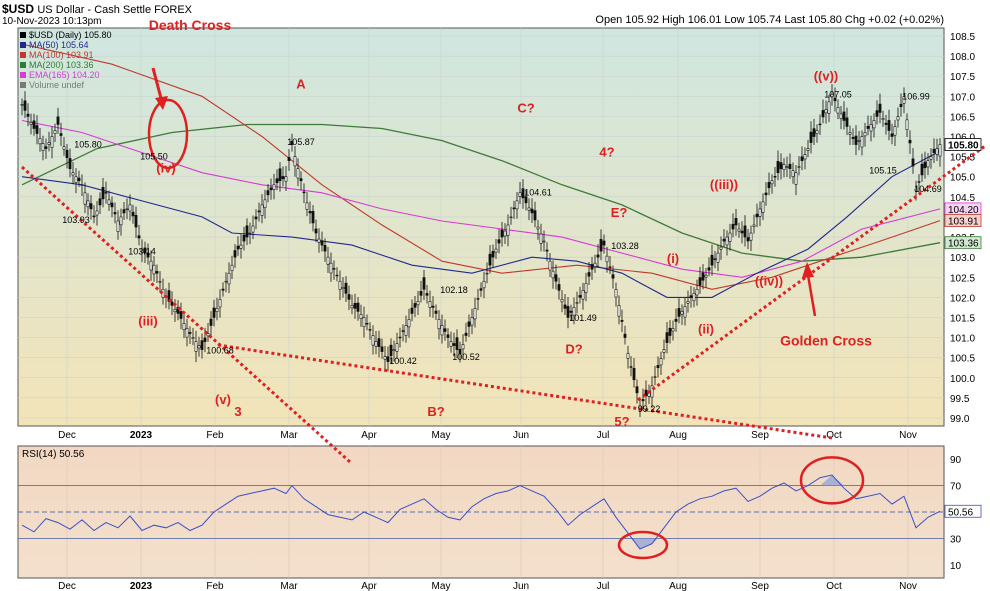  What do you see at coordinates (962, 258) in the screenshot?
I see `price-tick-label: 103.0` at bounding box center [962, 258].